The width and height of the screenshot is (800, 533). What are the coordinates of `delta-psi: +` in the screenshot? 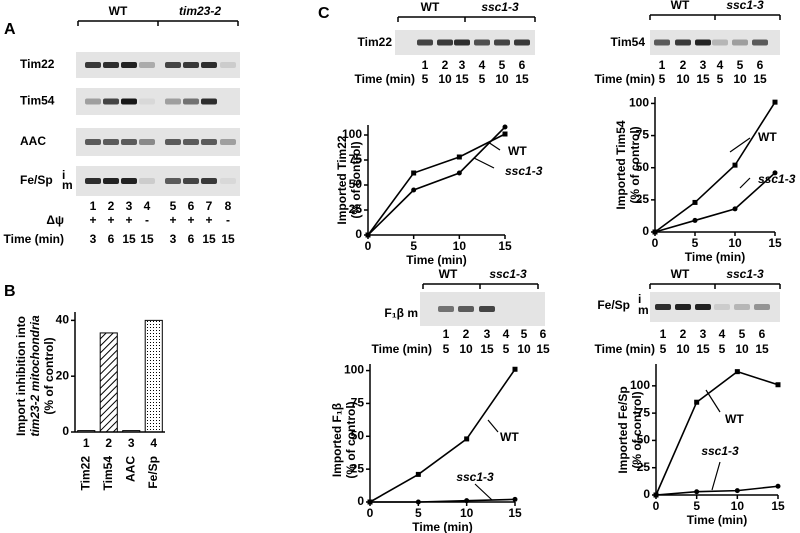 It's located at (110, 220).